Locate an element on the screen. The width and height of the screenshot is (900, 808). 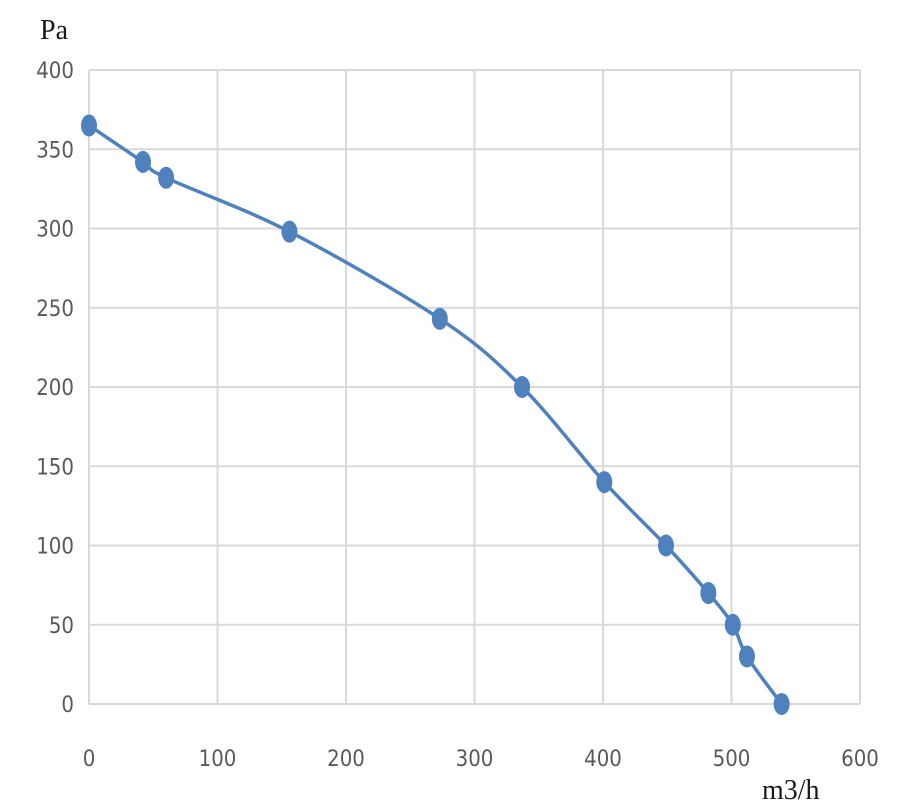
x-axis-ticks: 0 100 200 300 400 500 600 is located at coordinates (481, 759).